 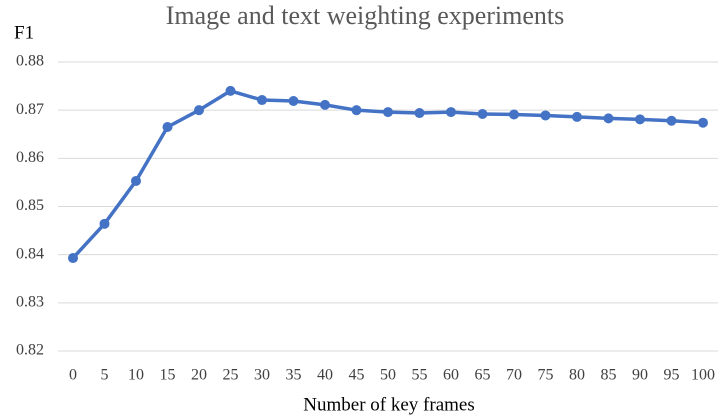 What do you see at coordinates (640, 375) in the screenshot?
I see `x-tick-label: 90` at bounding box center [640, 375].